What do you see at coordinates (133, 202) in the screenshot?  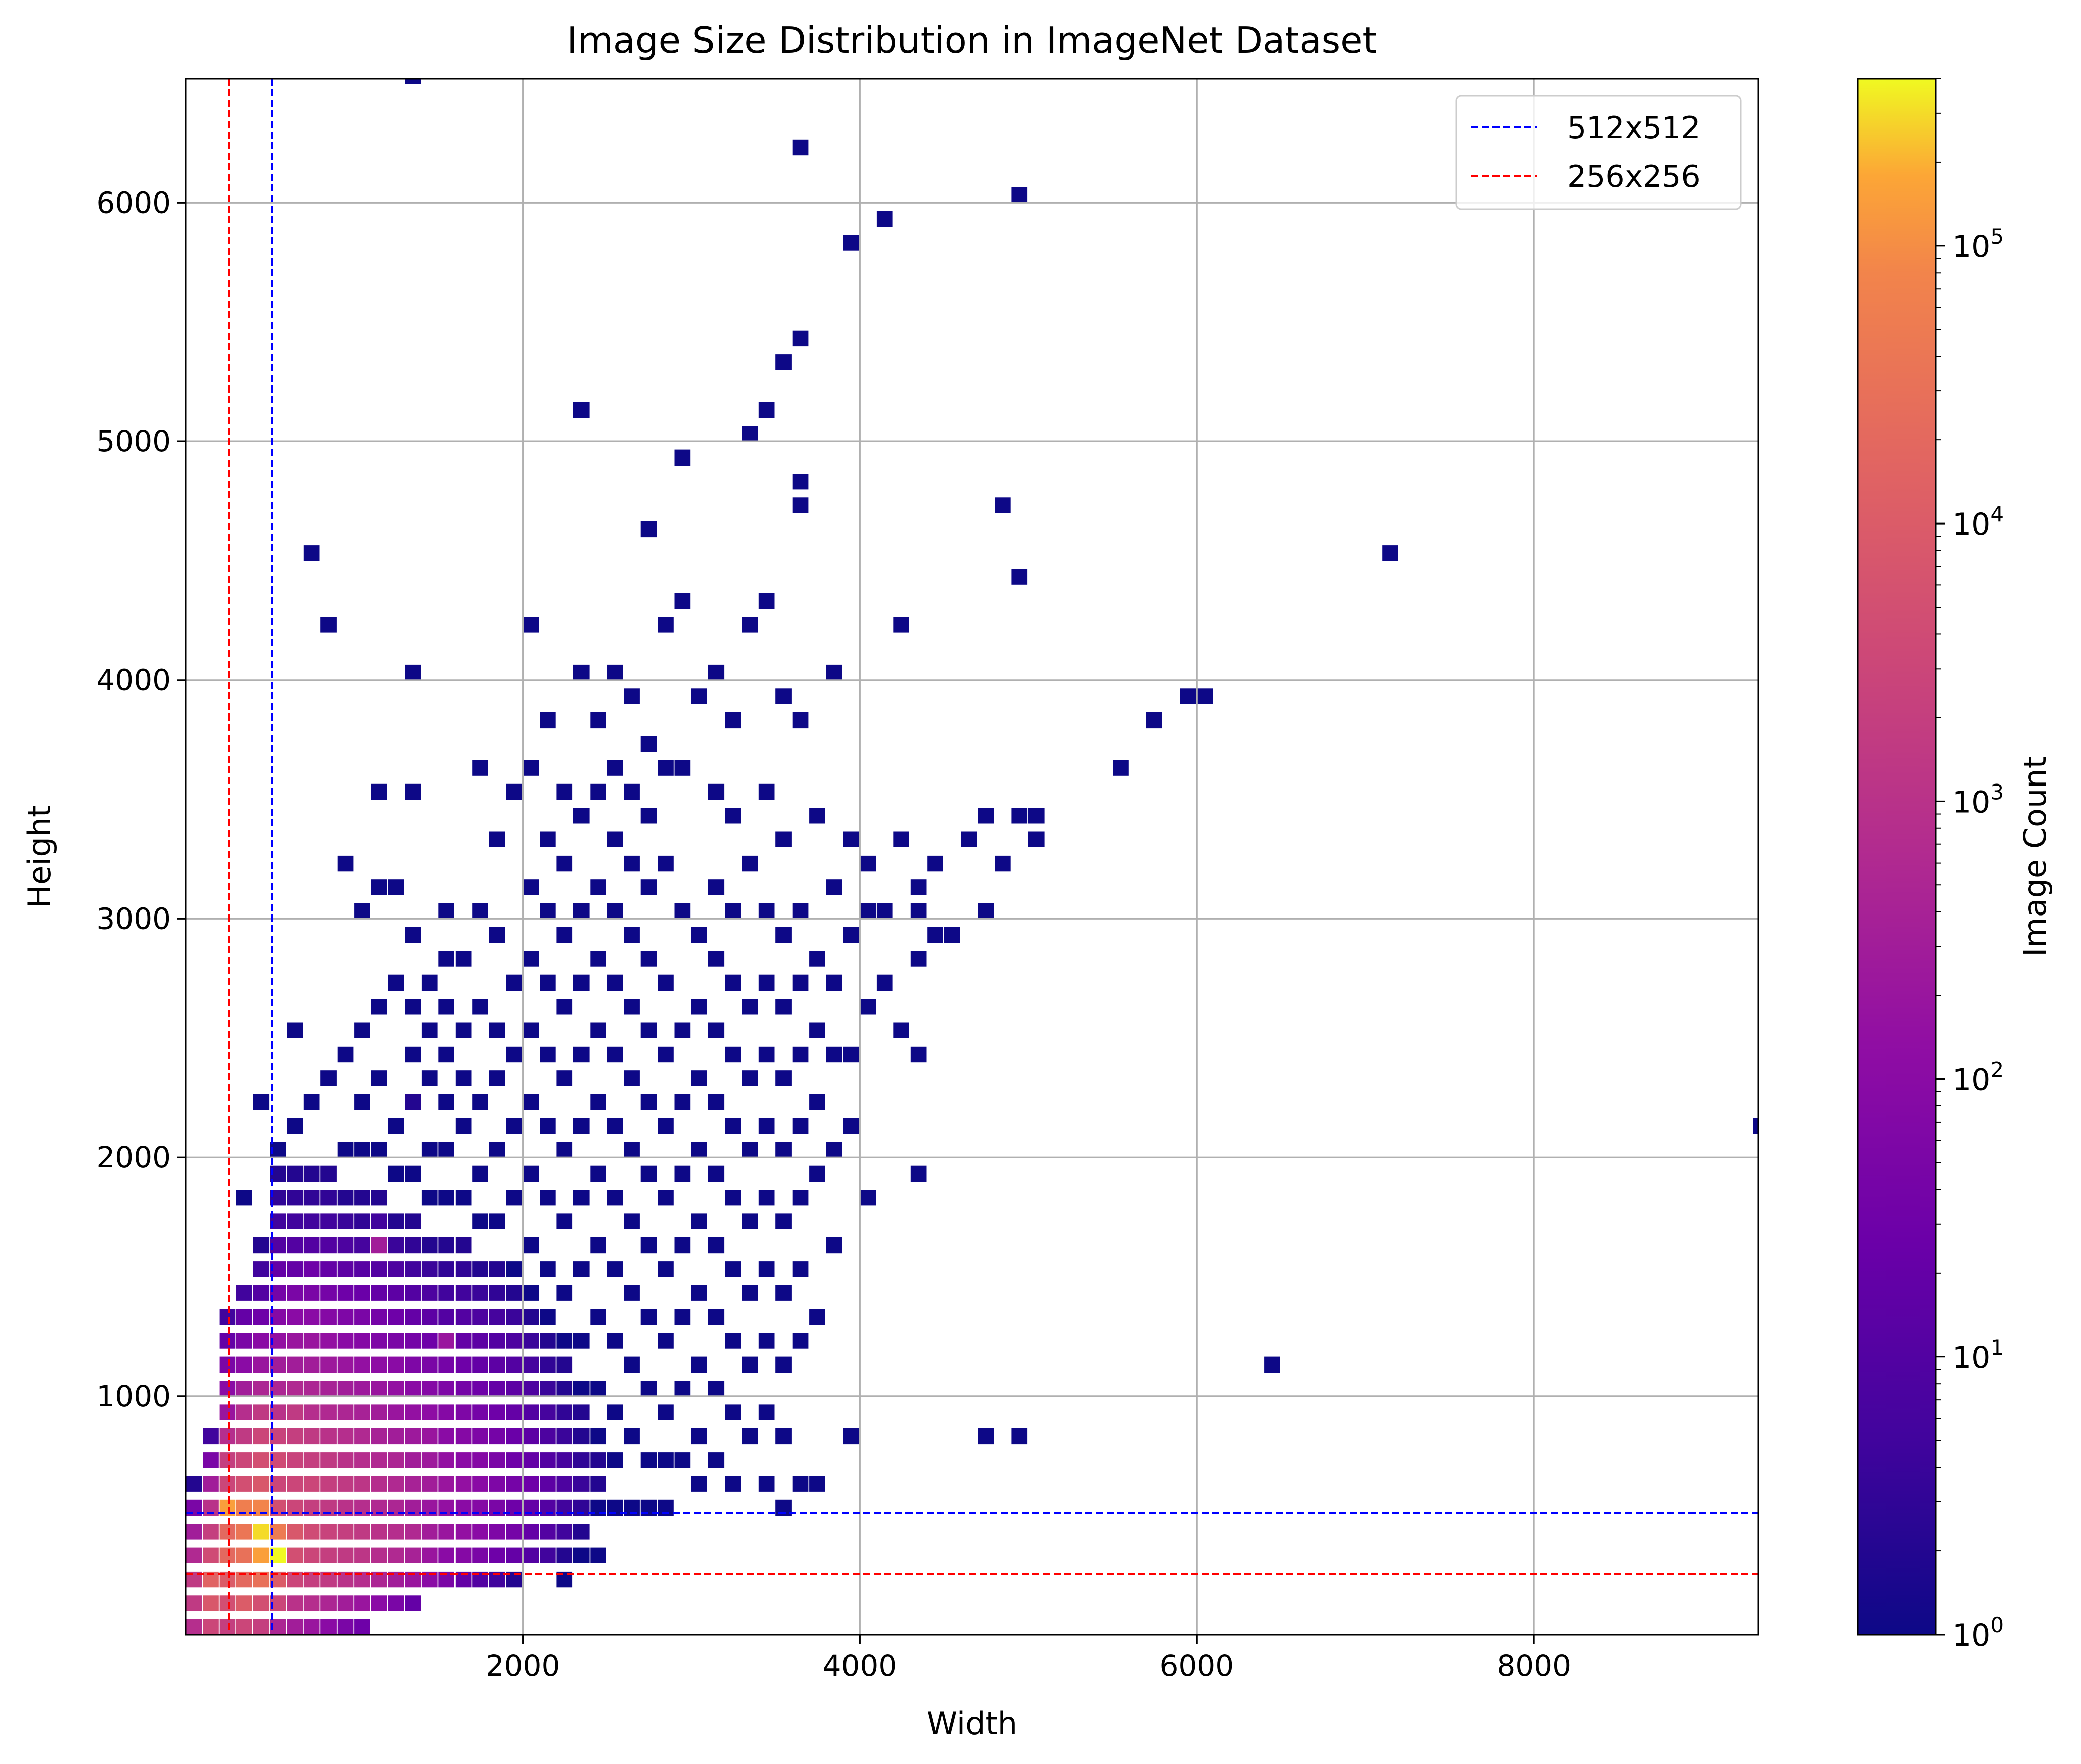 I see `y-tick-label: 6000` at bounding box center [133, 202].